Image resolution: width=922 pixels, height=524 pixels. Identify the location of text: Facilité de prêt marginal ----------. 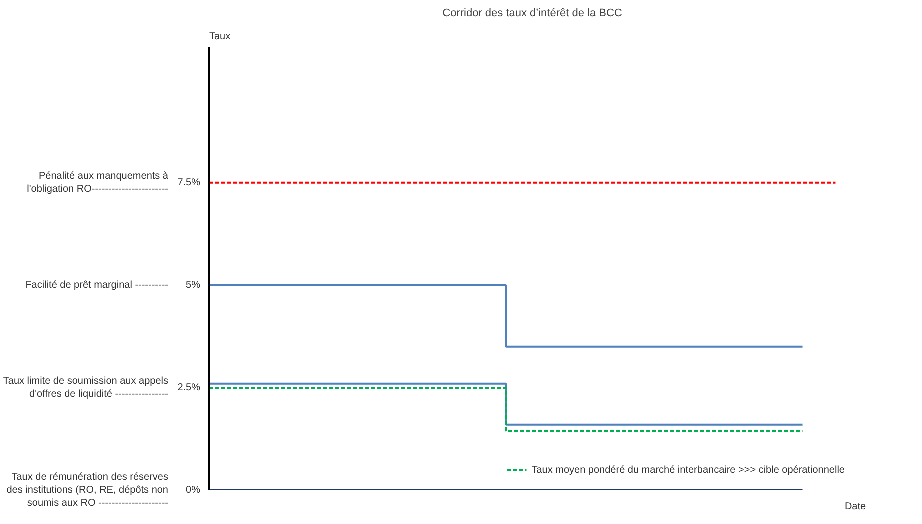
(97, 285).